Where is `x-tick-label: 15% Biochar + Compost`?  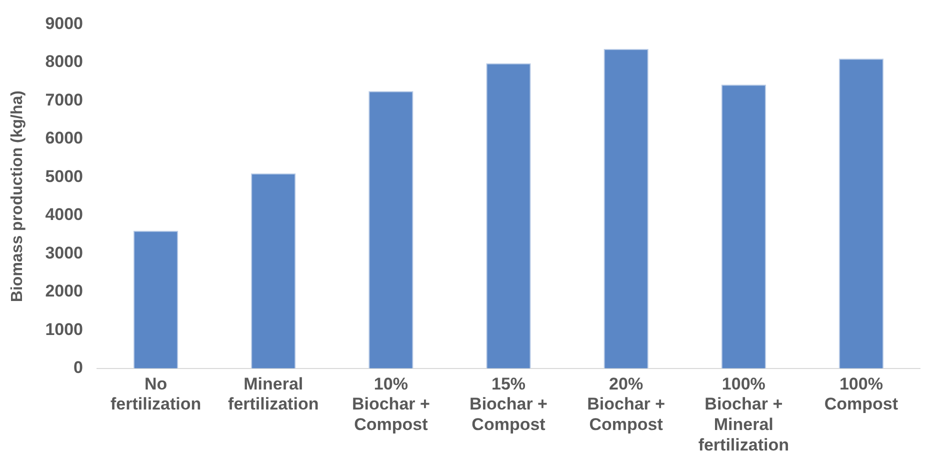 x-tick-label: 15% Biochar + Compost is located at coordinates (509, 404).